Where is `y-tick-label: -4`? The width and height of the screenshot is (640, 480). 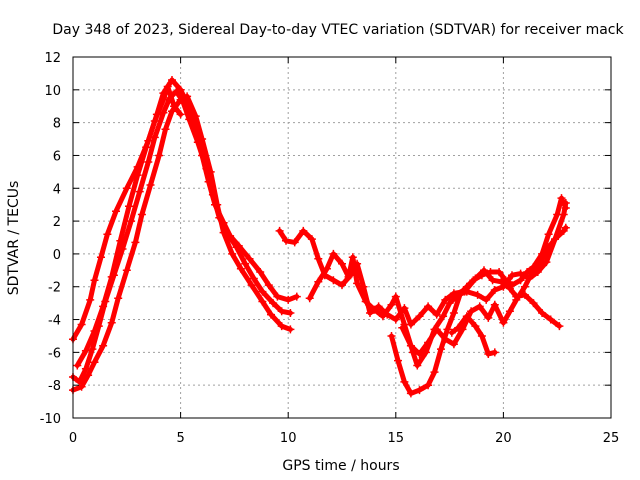 y-tick-label: -4 is located at coordinates (54, 321).